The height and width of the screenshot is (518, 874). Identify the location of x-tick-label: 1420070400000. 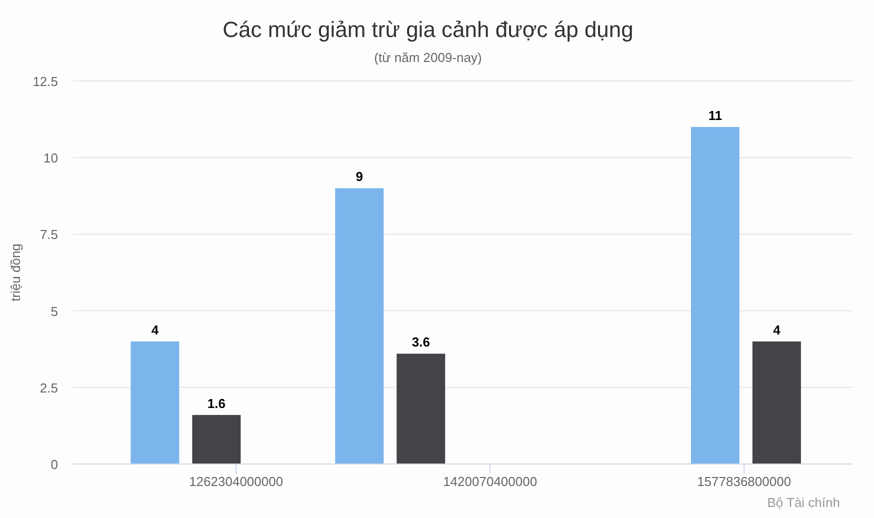
(490, 481).